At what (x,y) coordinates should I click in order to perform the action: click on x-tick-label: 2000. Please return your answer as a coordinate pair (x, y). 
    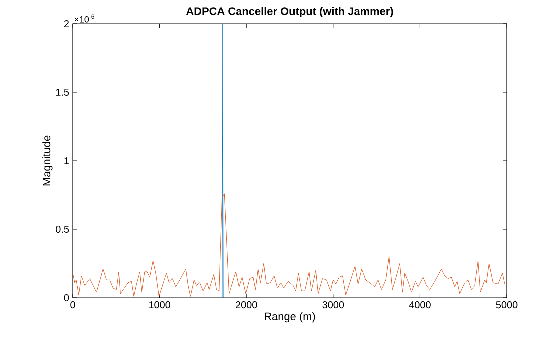
    Looking at the image, I should click on (247, 305).